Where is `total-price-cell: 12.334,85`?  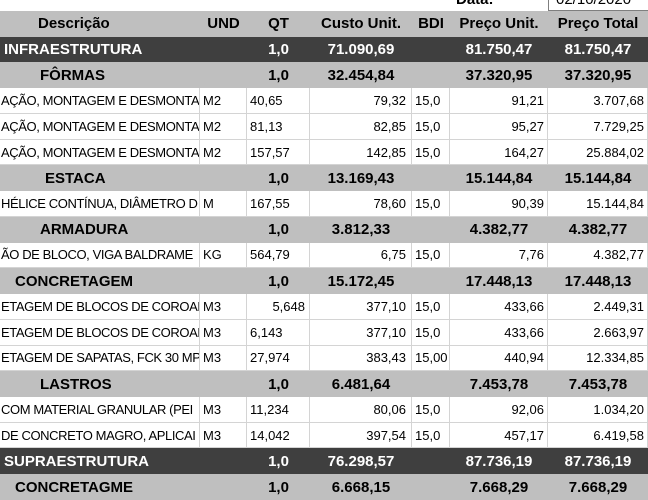 total-price-cell: 12.334,85 is located at coordinates (598, 358).